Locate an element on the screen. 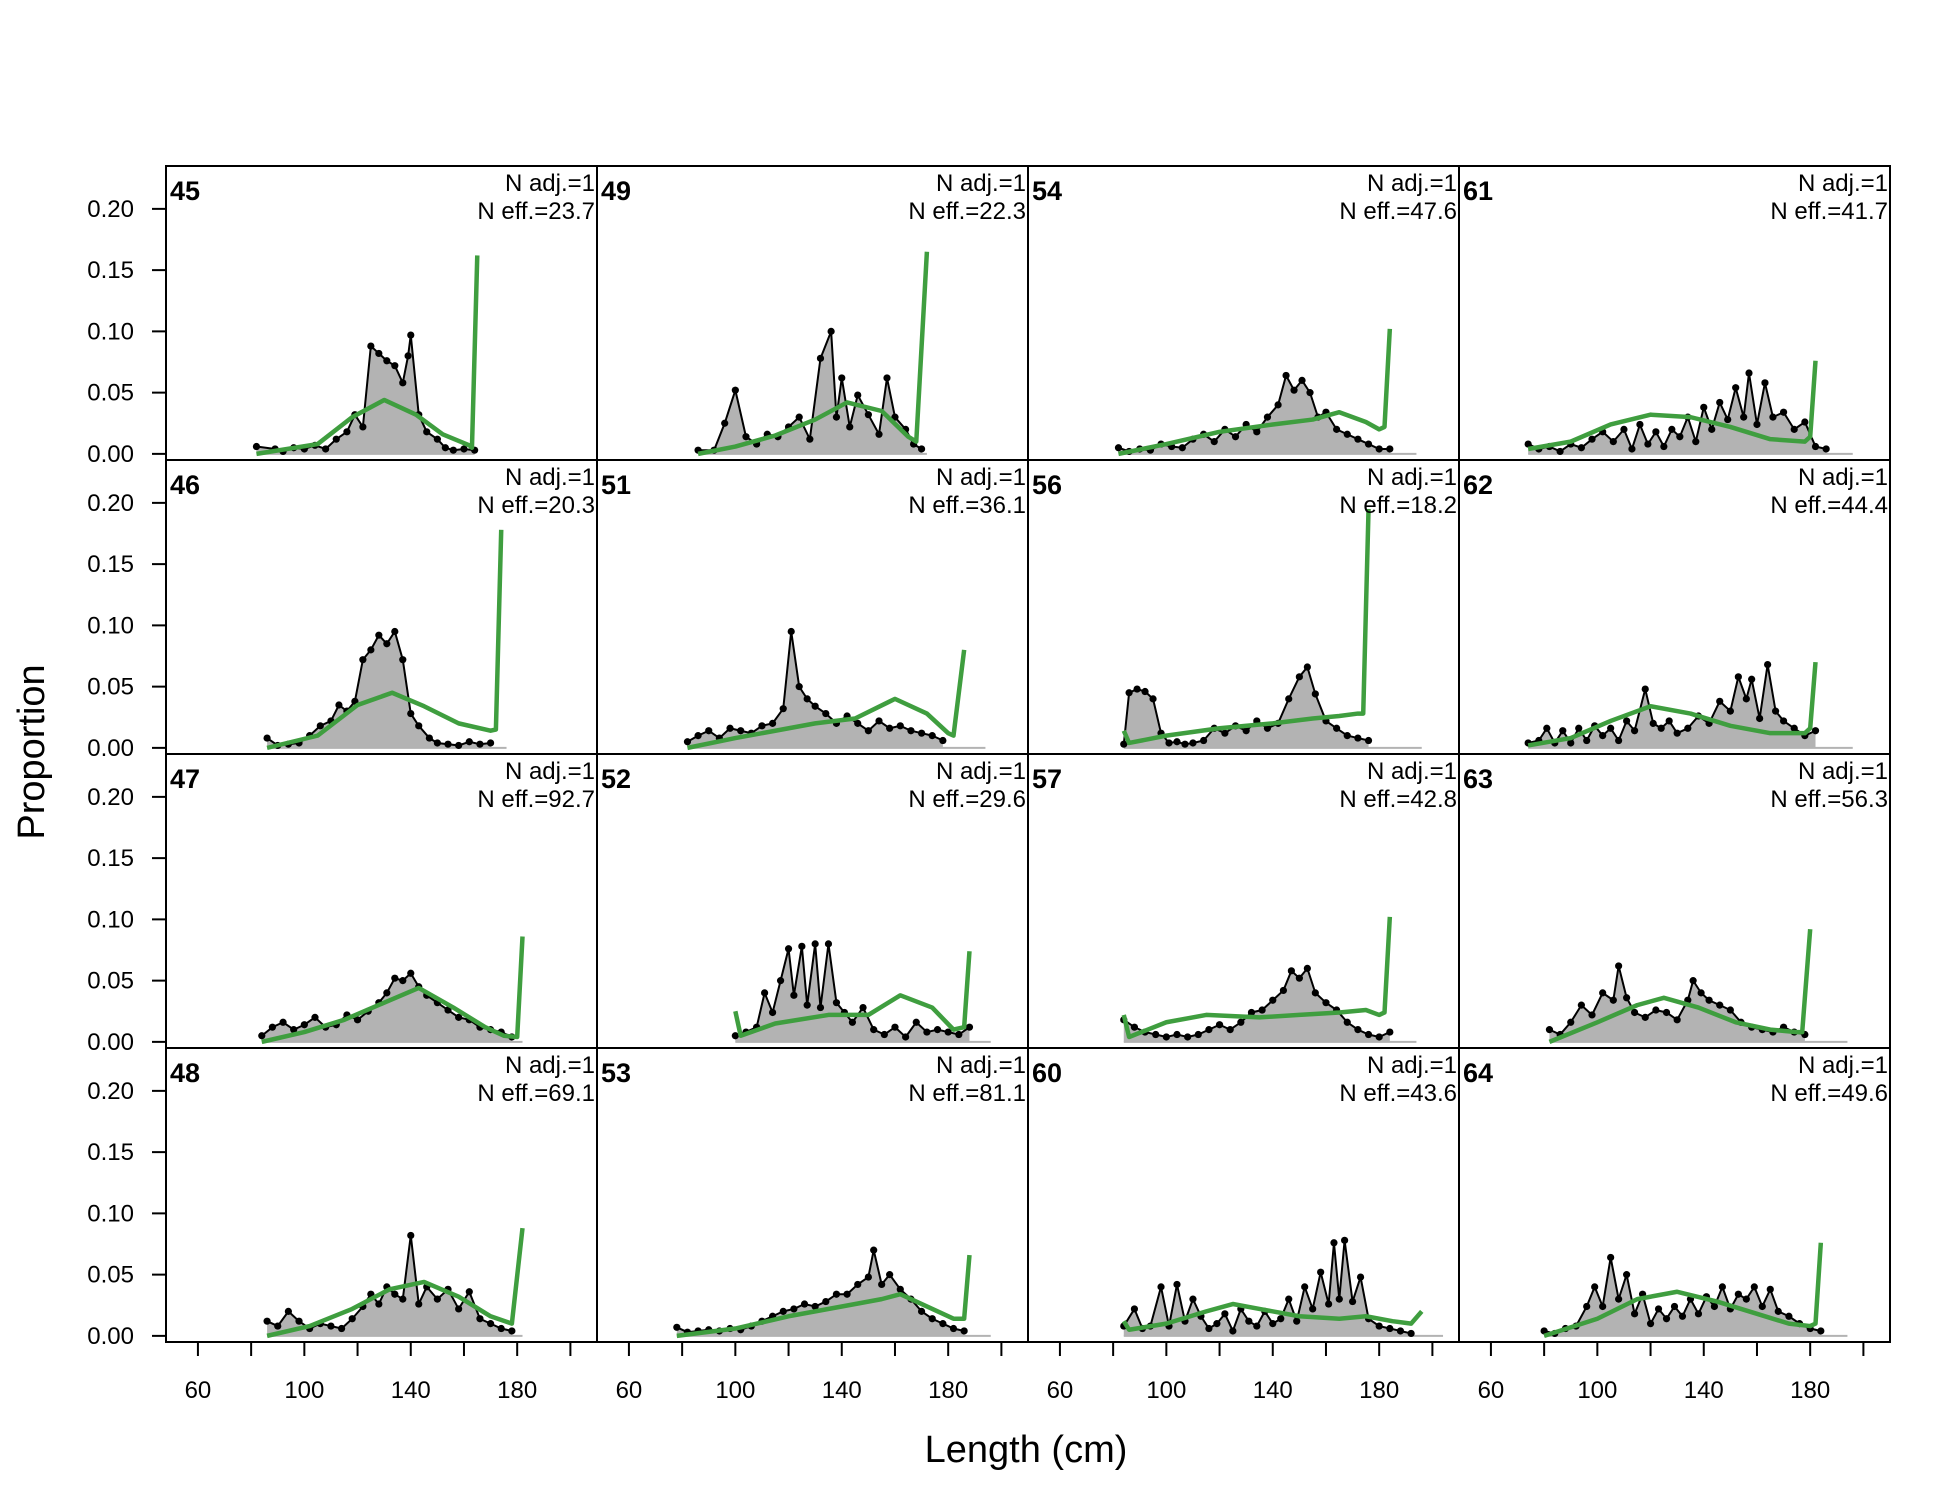  panel-label: 48 is located at coordinates (185, 1073).